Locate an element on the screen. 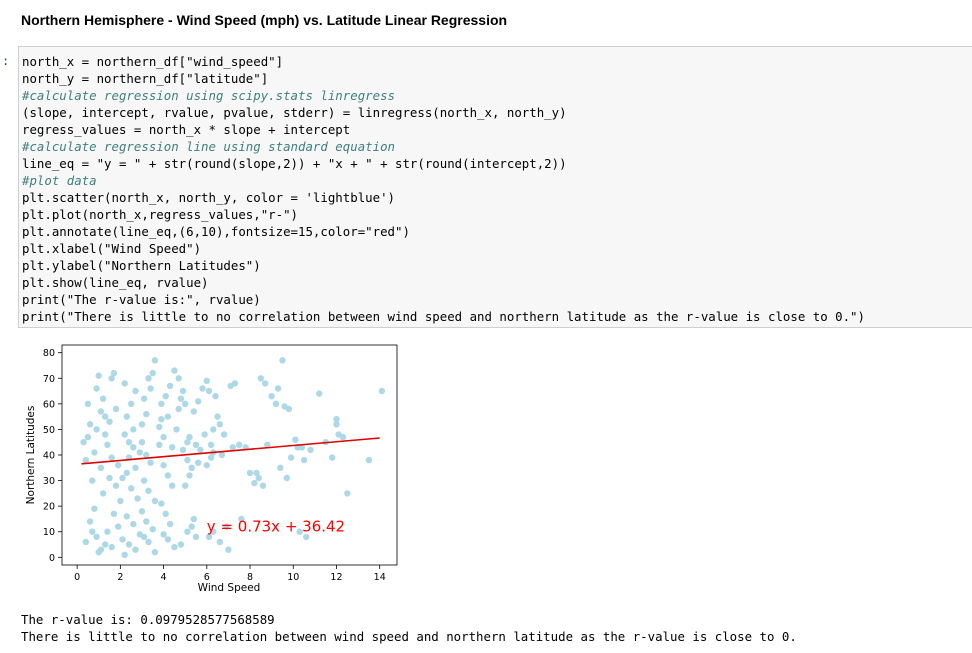 The height and width of the screenshot is (653, 972). code-line: north_x = northern_df["wind_speed"] is located at coordinates (153, 61).